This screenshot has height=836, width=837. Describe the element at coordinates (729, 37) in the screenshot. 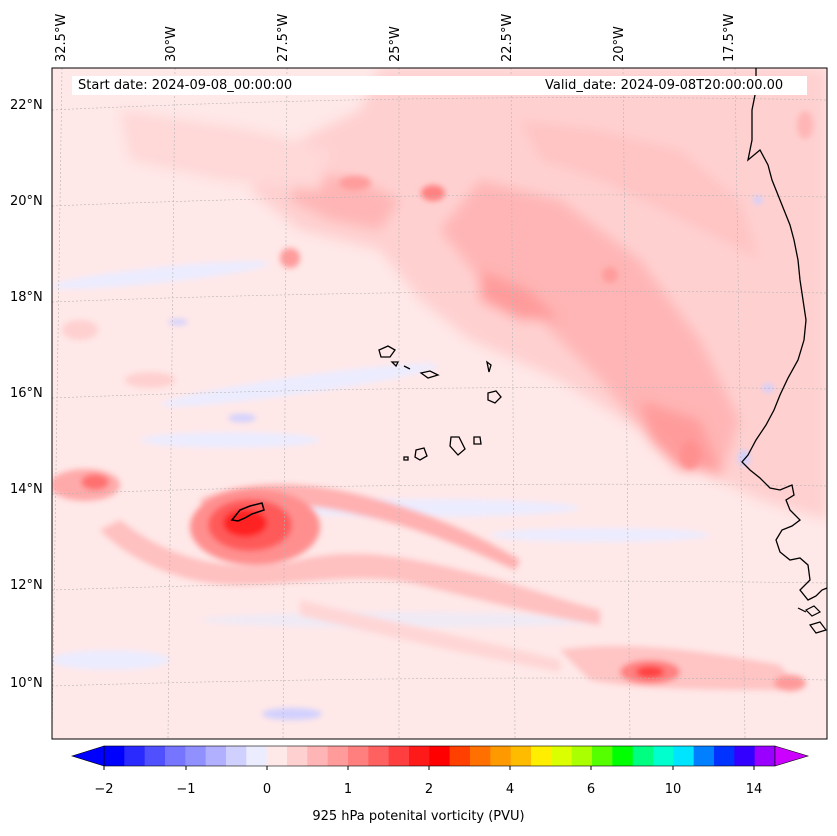

I see `lon-label-17-5w: 17.5°W` at that location.